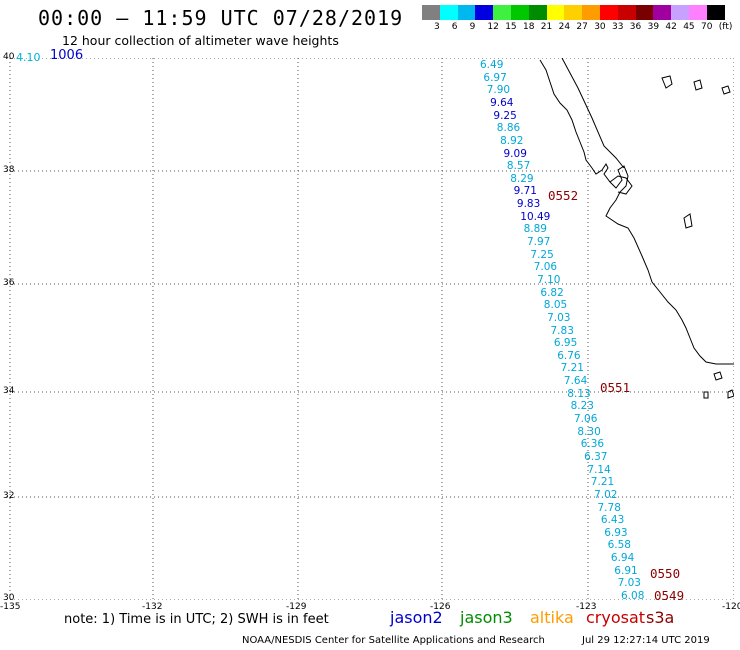  I want to click on legend-tick-label: 27, so click(582, 27).